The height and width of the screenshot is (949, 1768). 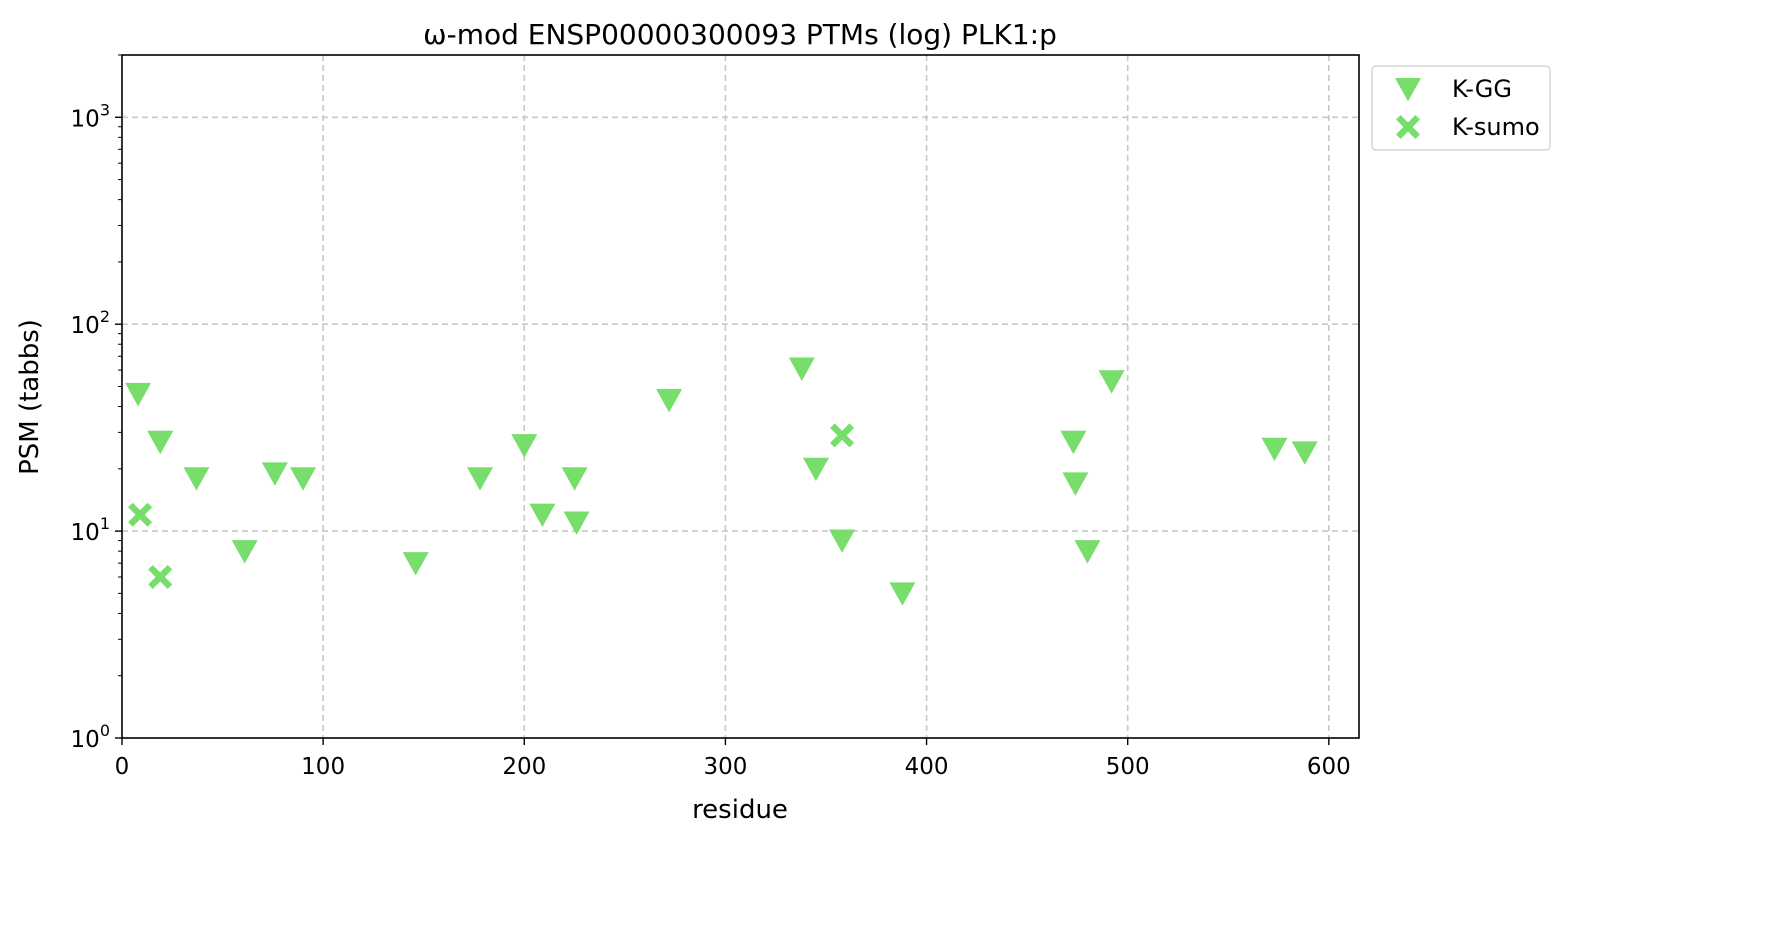 I want to click on x-tick-label: 200, so click(x=524, y=767).